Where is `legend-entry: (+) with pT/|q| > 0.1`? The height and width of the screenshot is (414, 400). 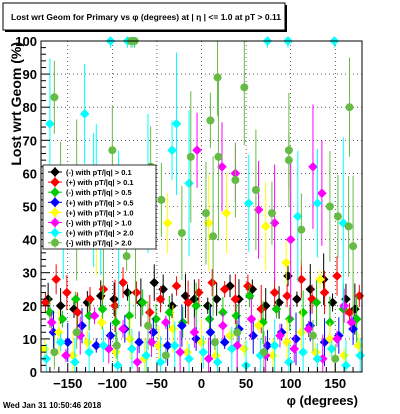 legend-entry: (+) with pT/|q| > 0.1 is located at coordinates (91, 182).